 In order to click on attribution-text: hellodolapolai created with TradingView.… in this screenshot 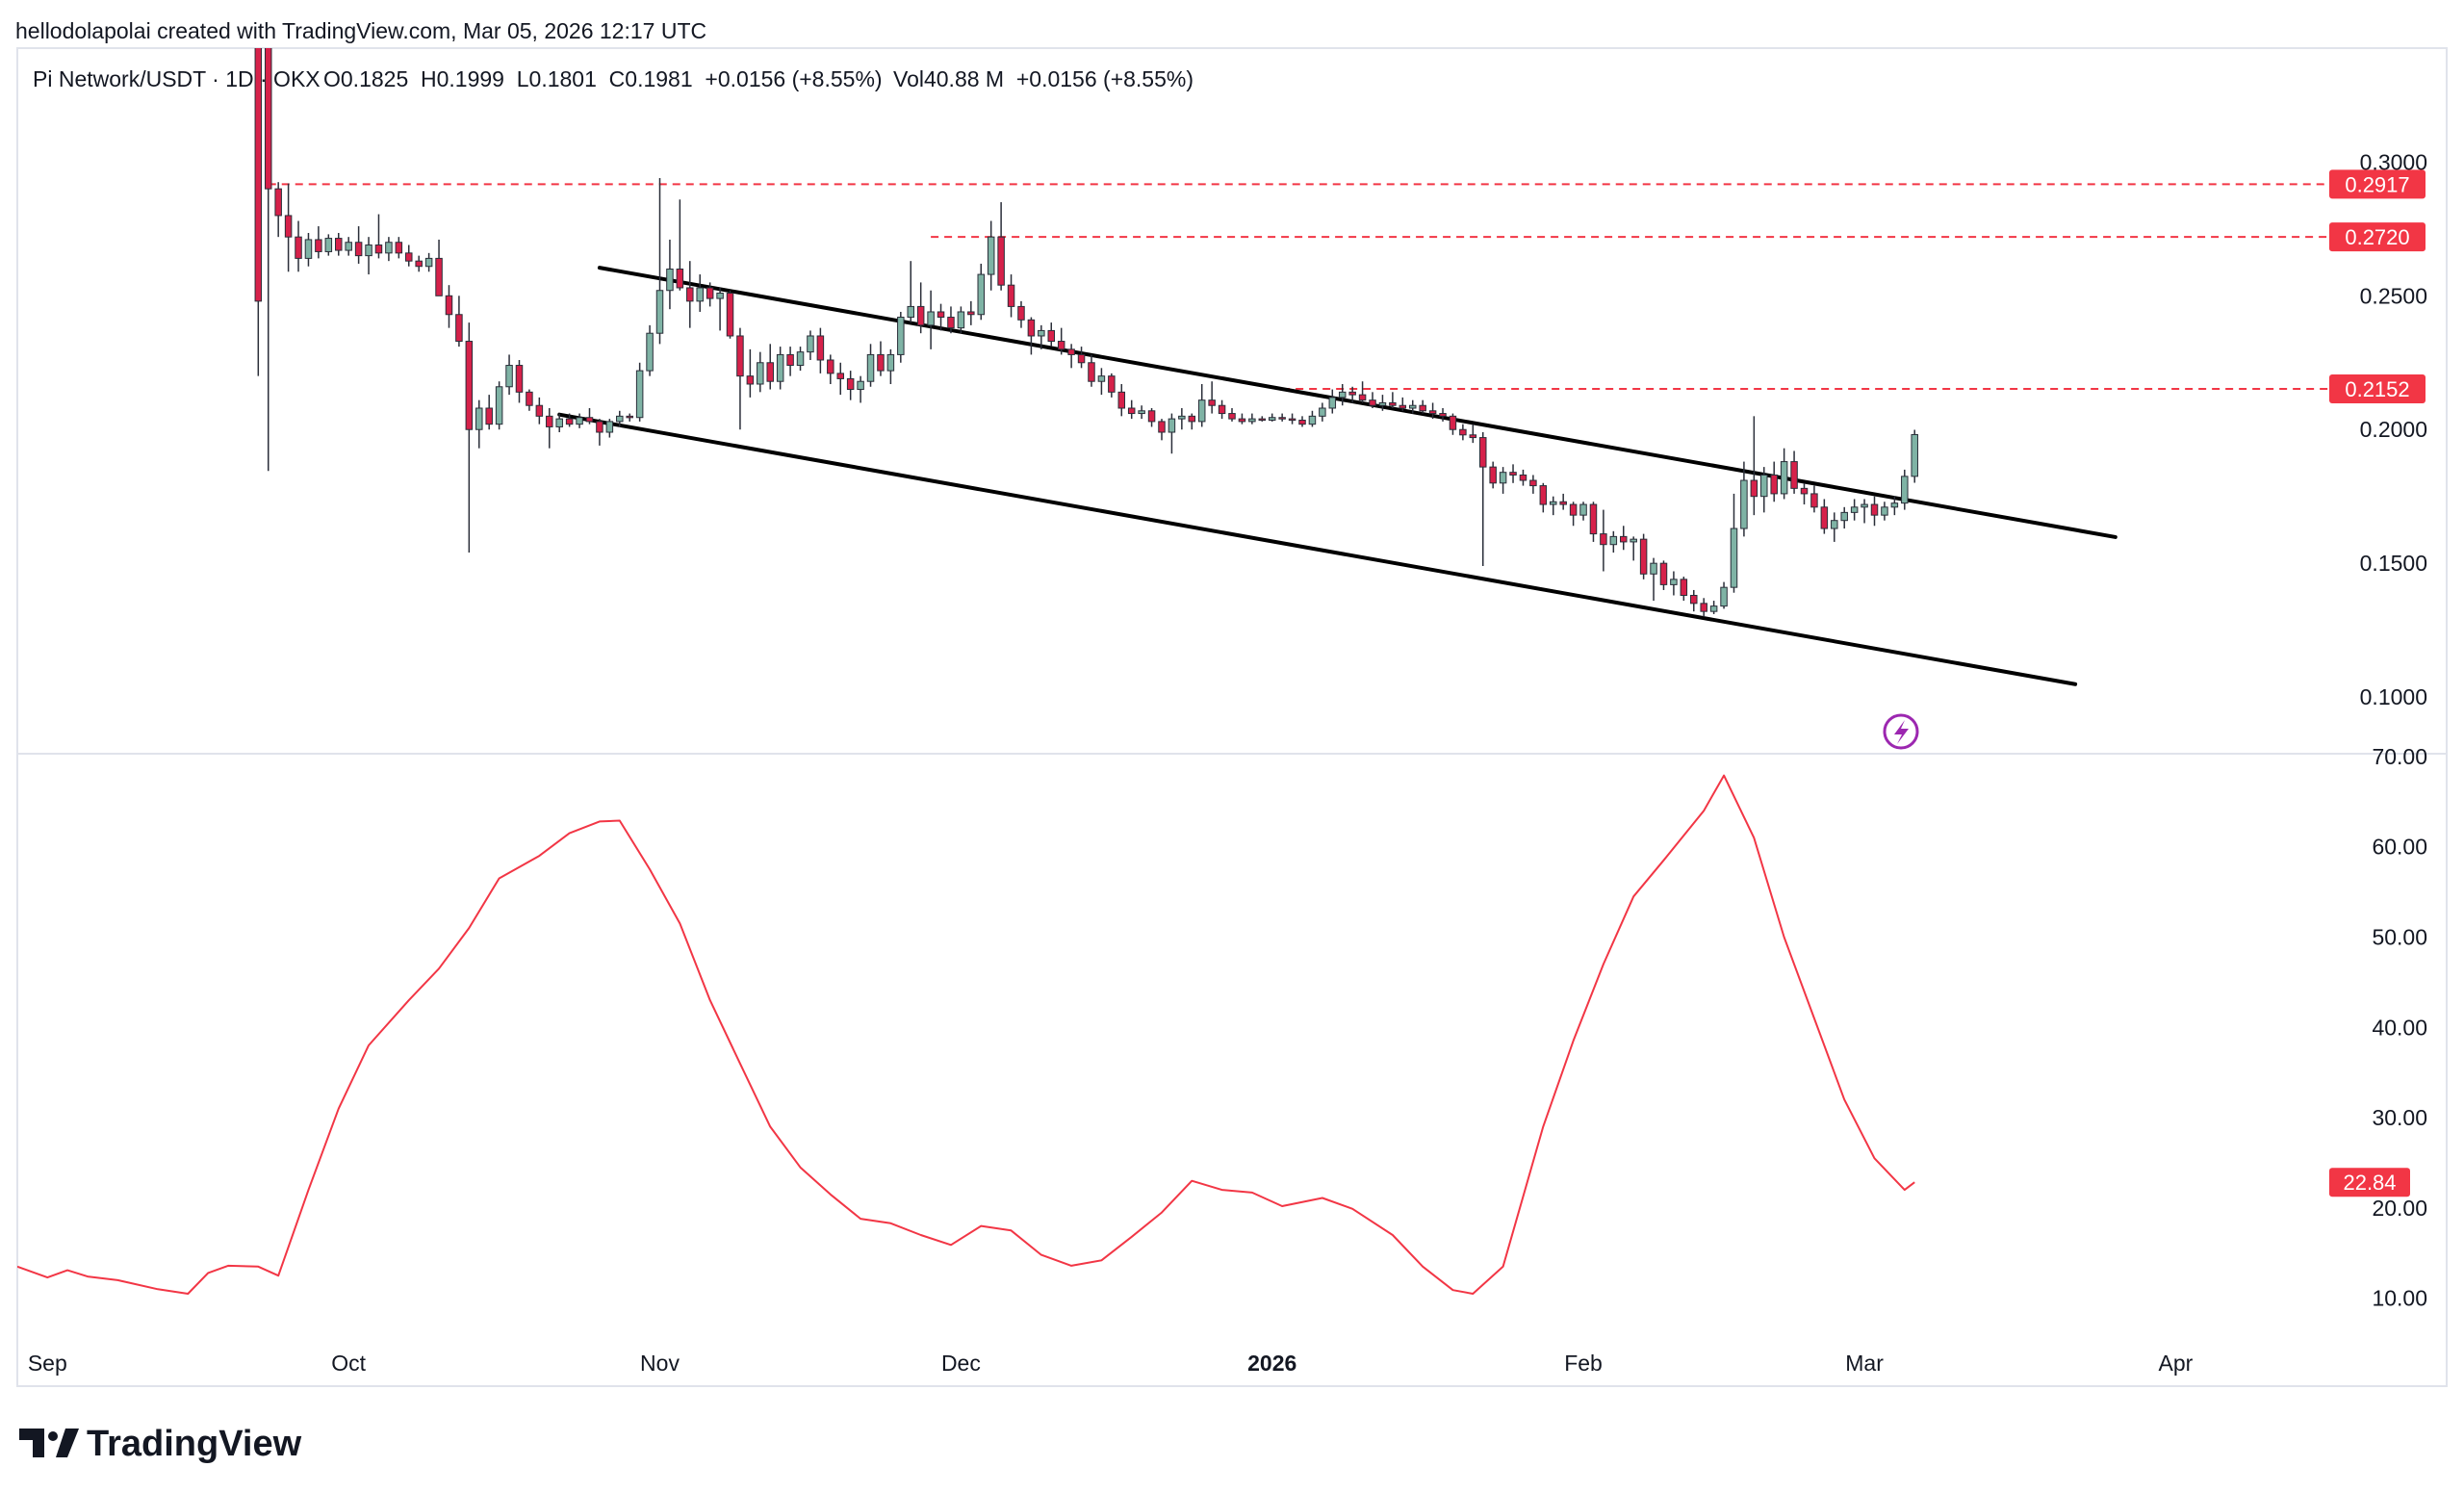, I will do `click(360, 30)`.